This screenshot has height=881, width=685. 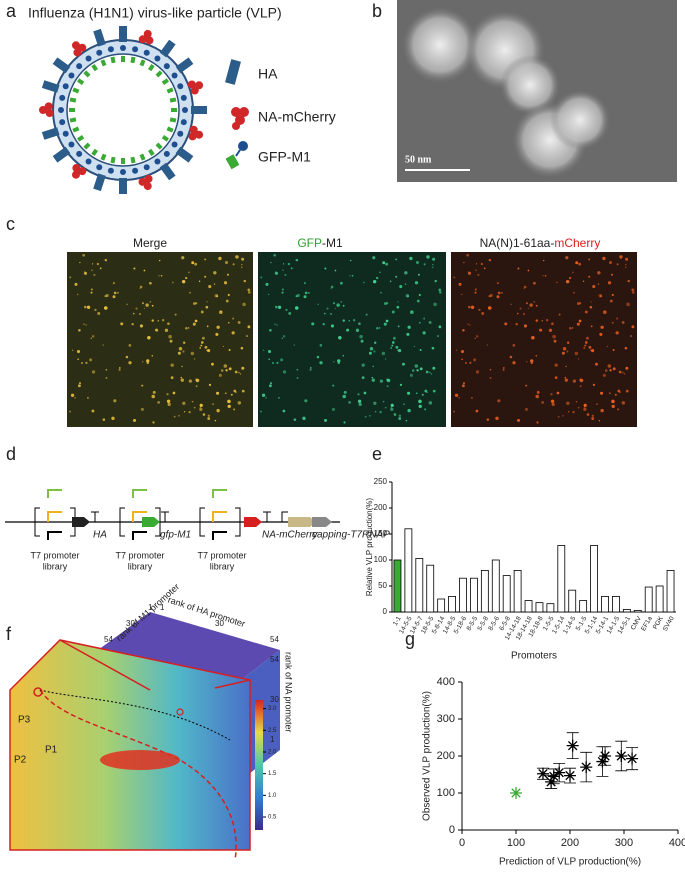 I want to click on promoter, so click(x=139, y=493).